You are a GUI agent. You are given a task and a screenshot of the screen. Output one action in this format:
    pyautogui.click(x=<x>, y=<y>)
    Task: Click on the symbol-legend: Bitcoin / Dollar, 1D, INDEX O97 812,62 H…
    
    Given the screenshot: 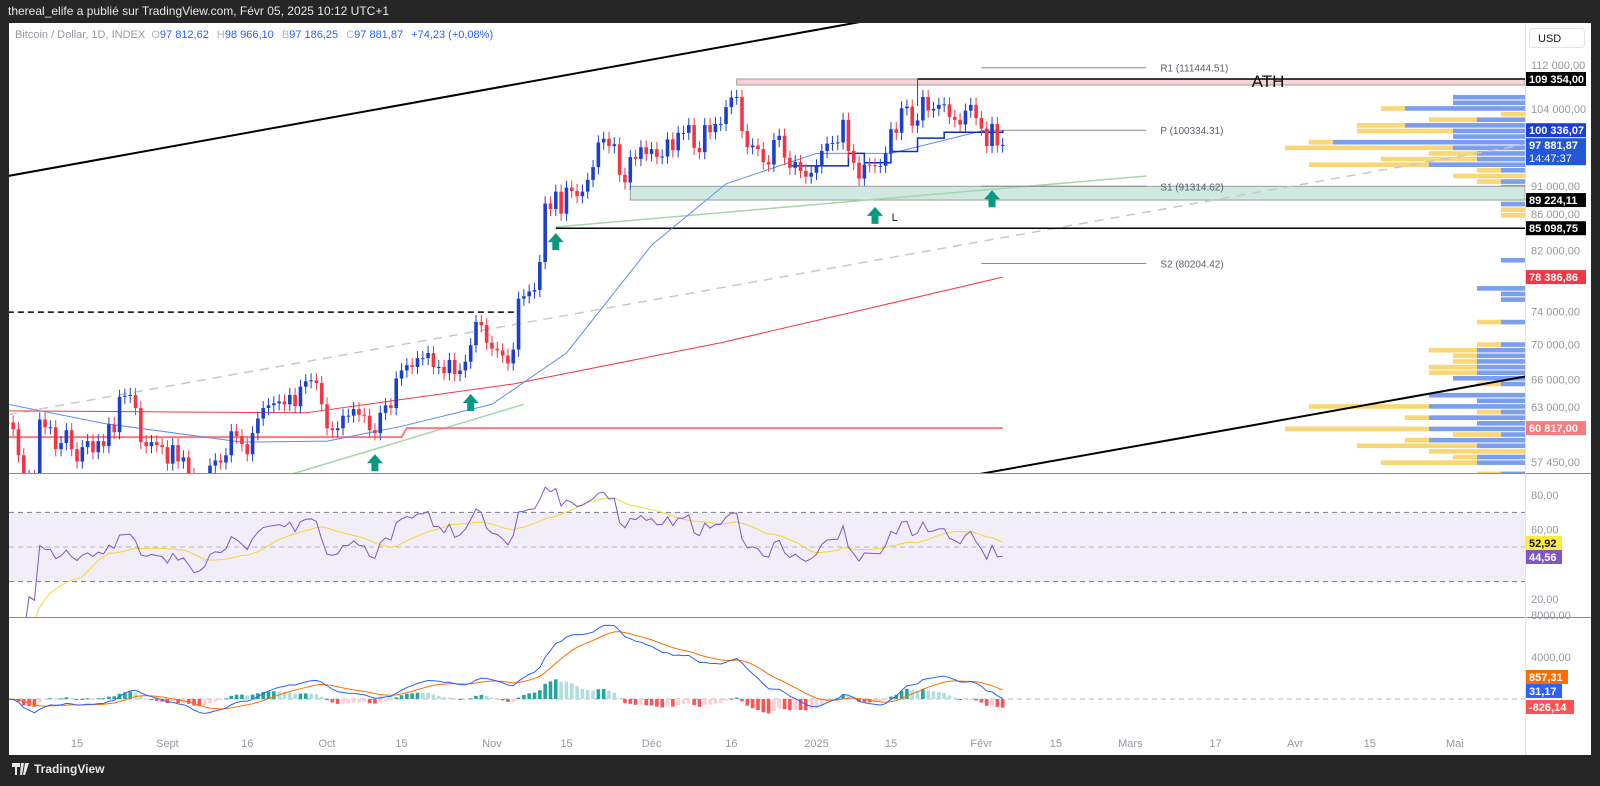 What is the action you would take?
    pyautogui.click(x=256, y=35)
    